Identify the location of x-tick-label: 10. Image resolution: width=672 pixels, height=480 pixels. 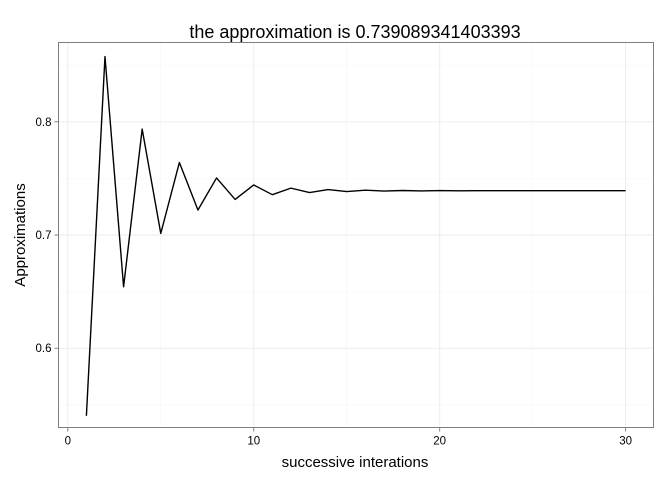
(253, 442).